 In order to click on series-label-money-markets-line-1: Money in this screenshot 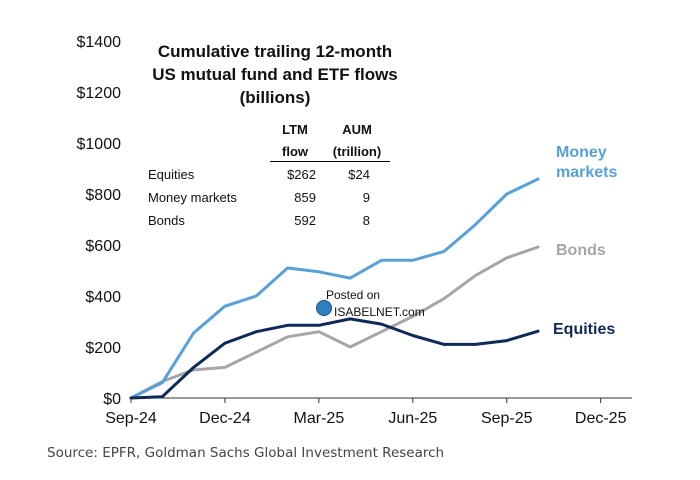, I will do `click(581, 152)`.